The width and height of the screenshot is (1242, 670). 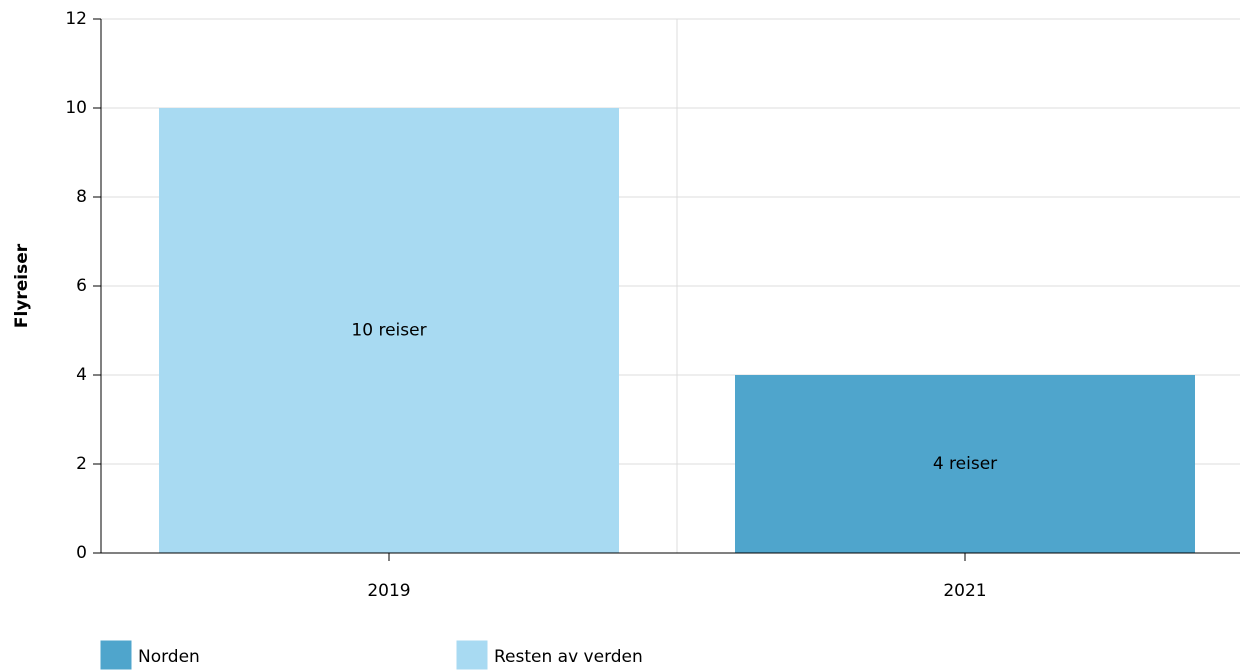 I want to click on y-tick-label: 0, so click(x=81, y=553).